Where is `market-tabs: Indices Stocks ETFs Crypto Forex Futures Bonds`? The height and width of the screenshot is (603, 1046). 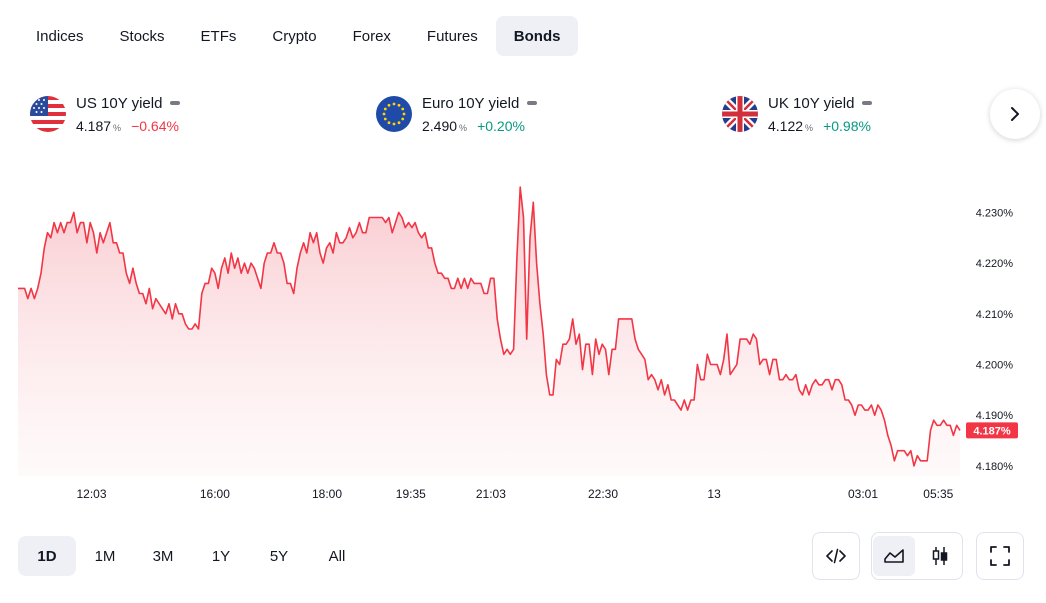 market-tabs: Indices Stocks ETFs Crypto Forex Futures Bonds is located at coordinates (298, 36).